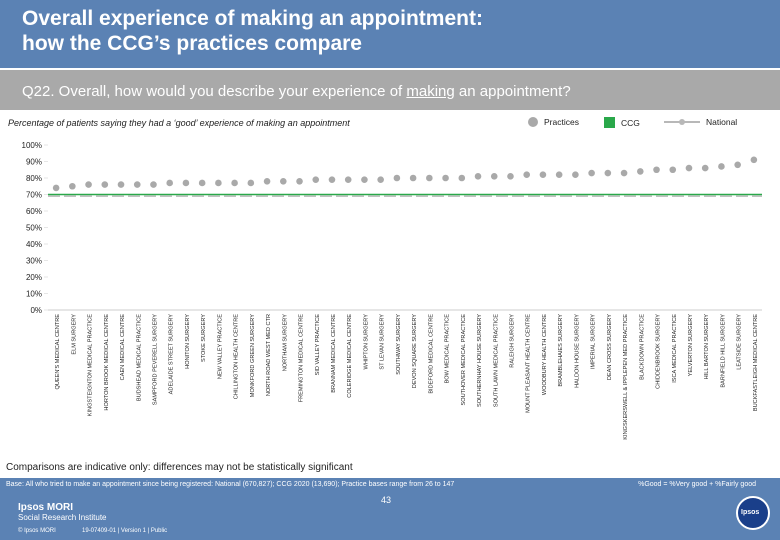  Describe the element at coordinates (448, 349) in the screenshot. I see `x-category-label: BOW MEDICAL PRACTICE` at that location.